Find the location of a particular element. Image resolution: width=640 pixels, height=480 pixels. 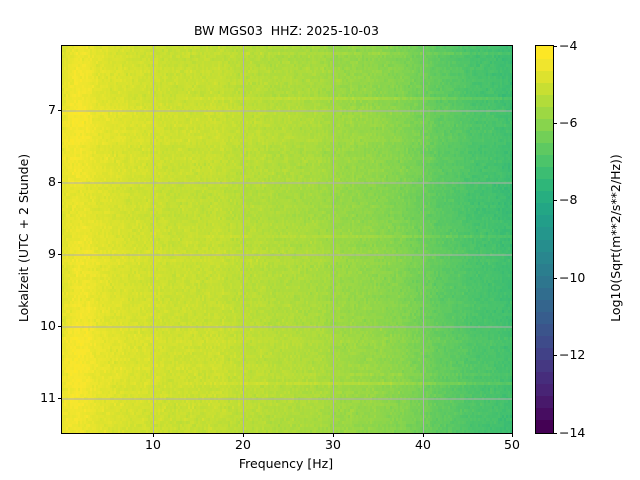

ytick-label-7: 7 is located at coordinates (52, 109).